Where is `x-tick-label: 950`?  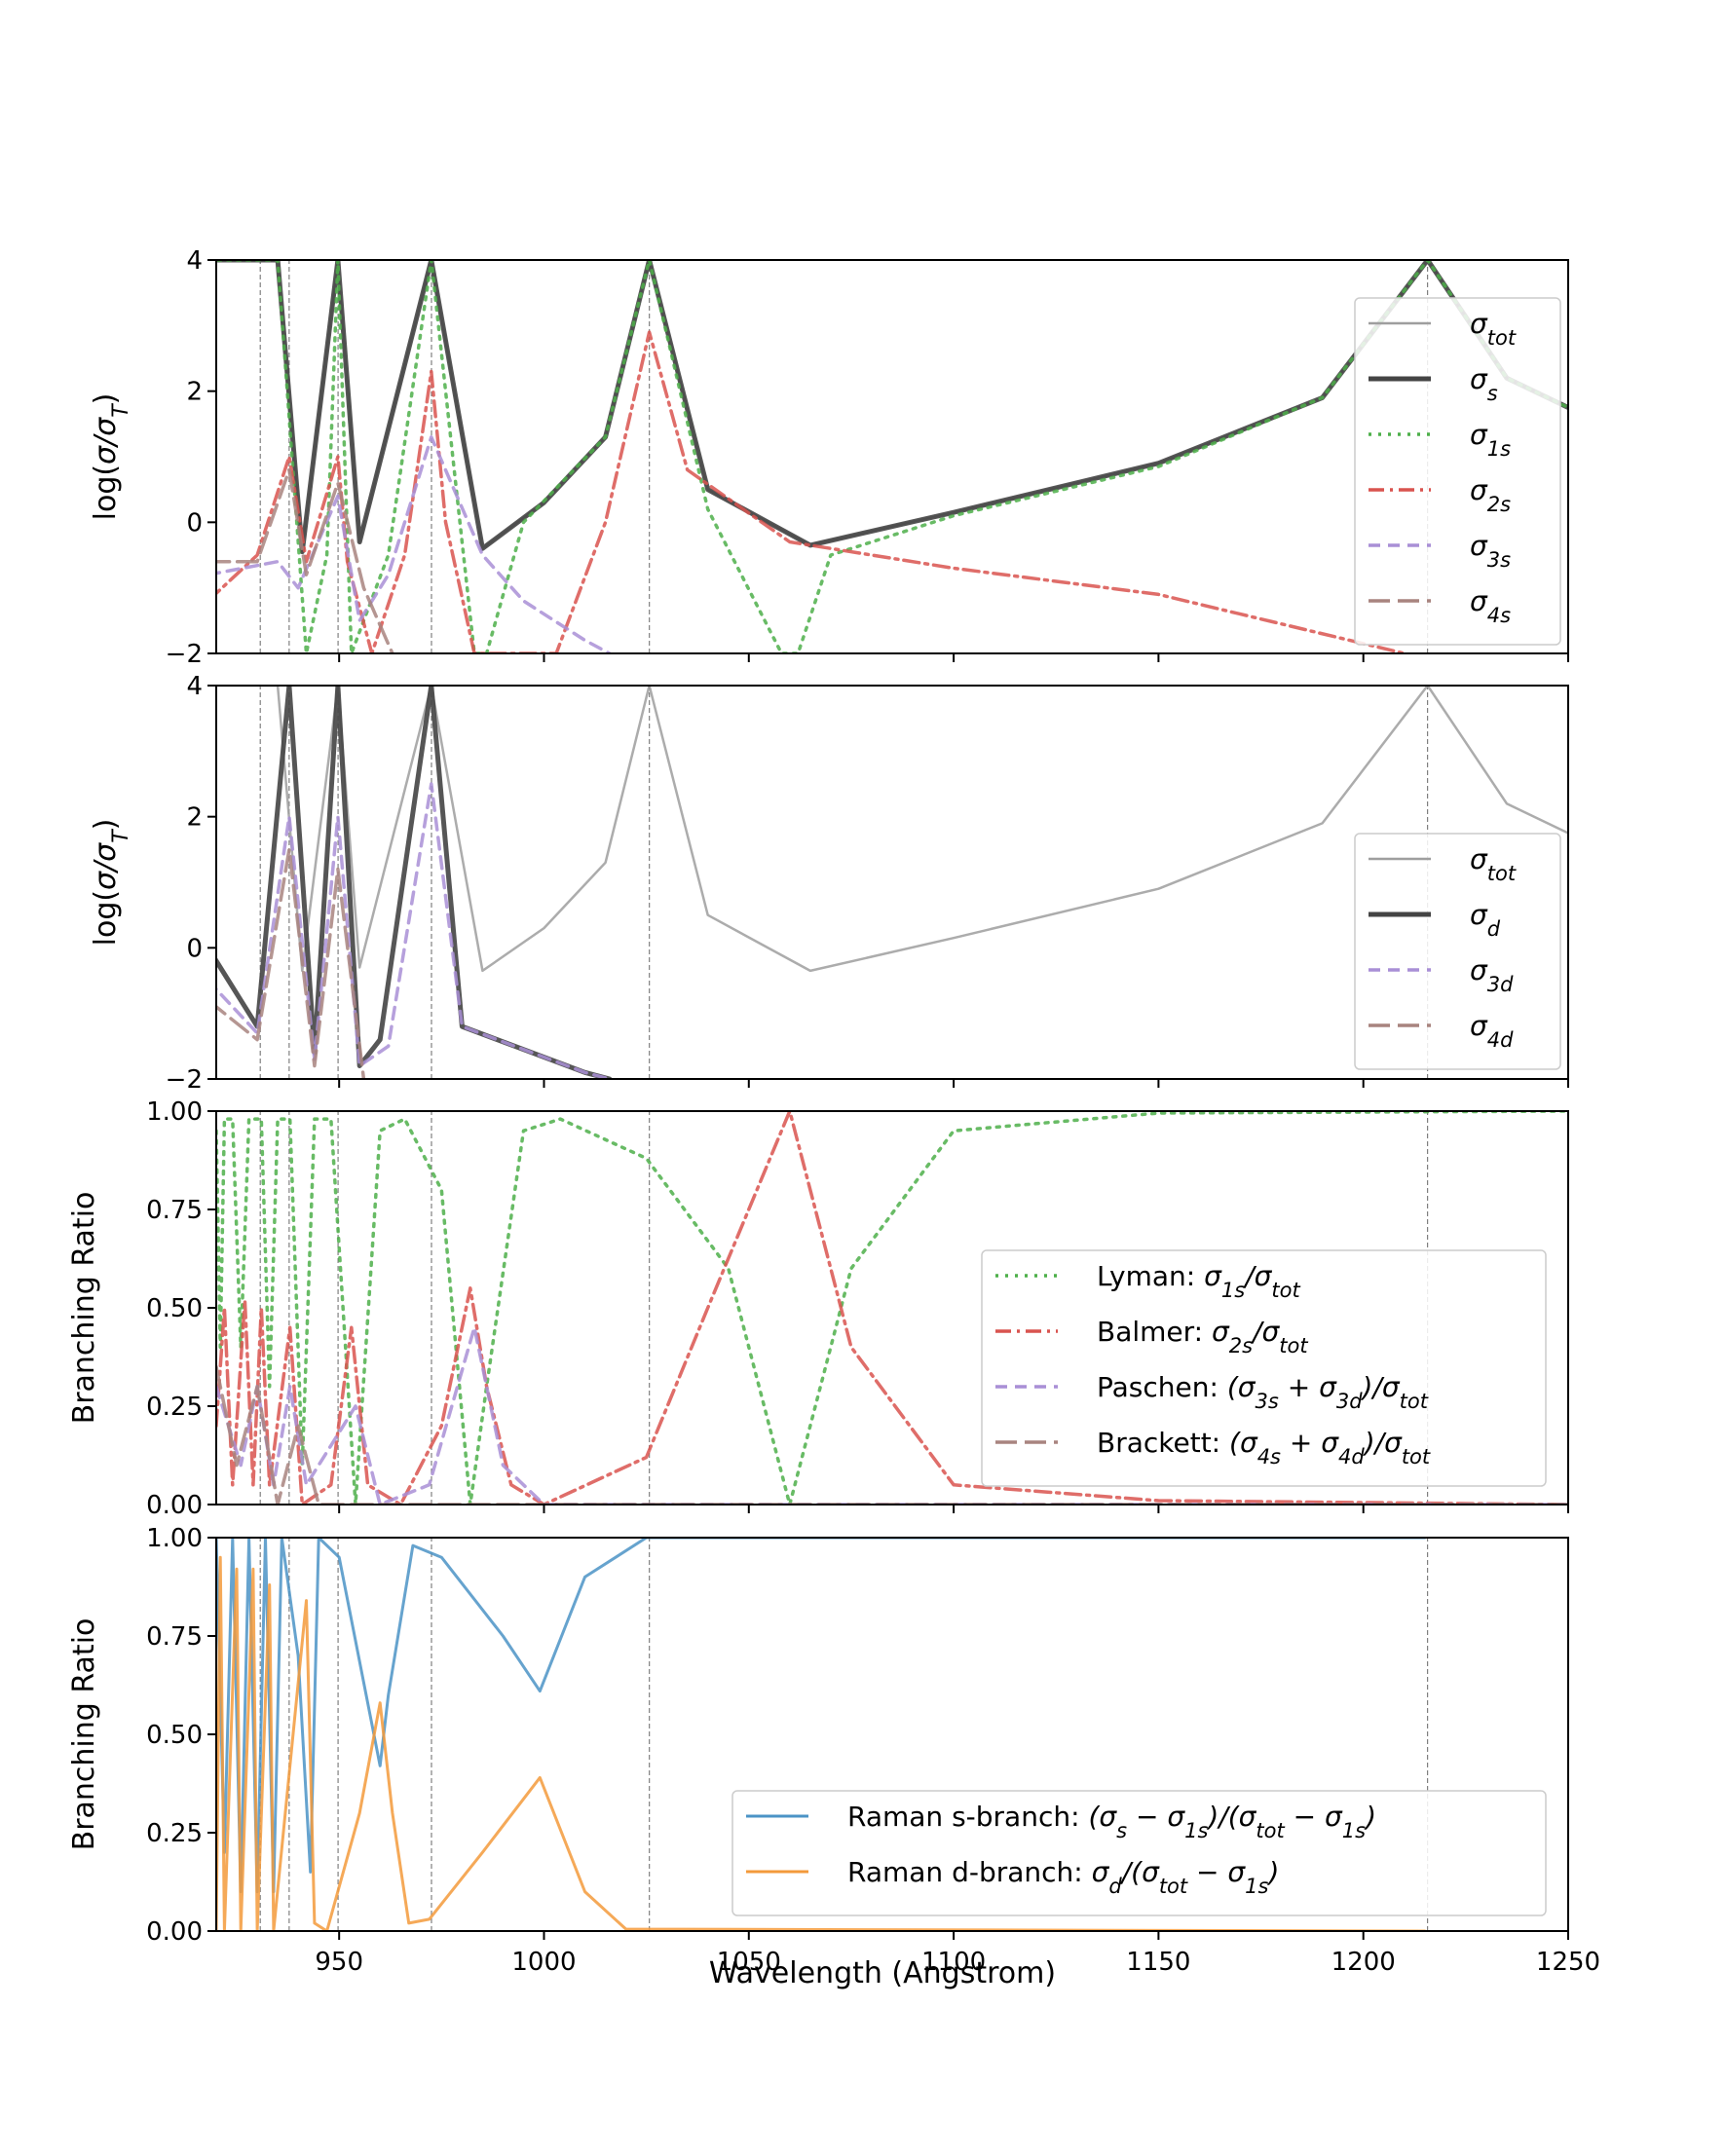 x-tick-label: 950 is located at coordinates (339, 1963).